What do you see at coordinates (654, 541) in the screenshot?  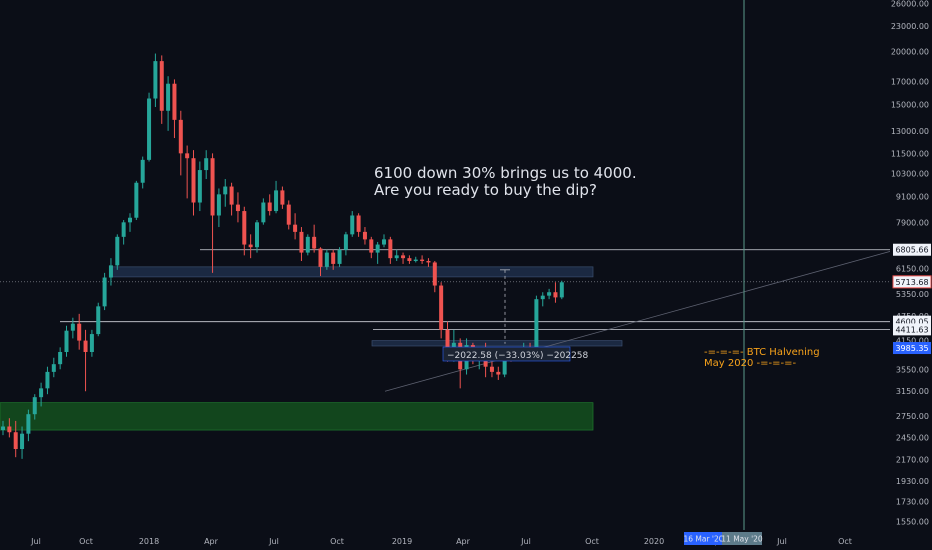 I see `x-tick-label: 2020` at bounding box center [654, 541].